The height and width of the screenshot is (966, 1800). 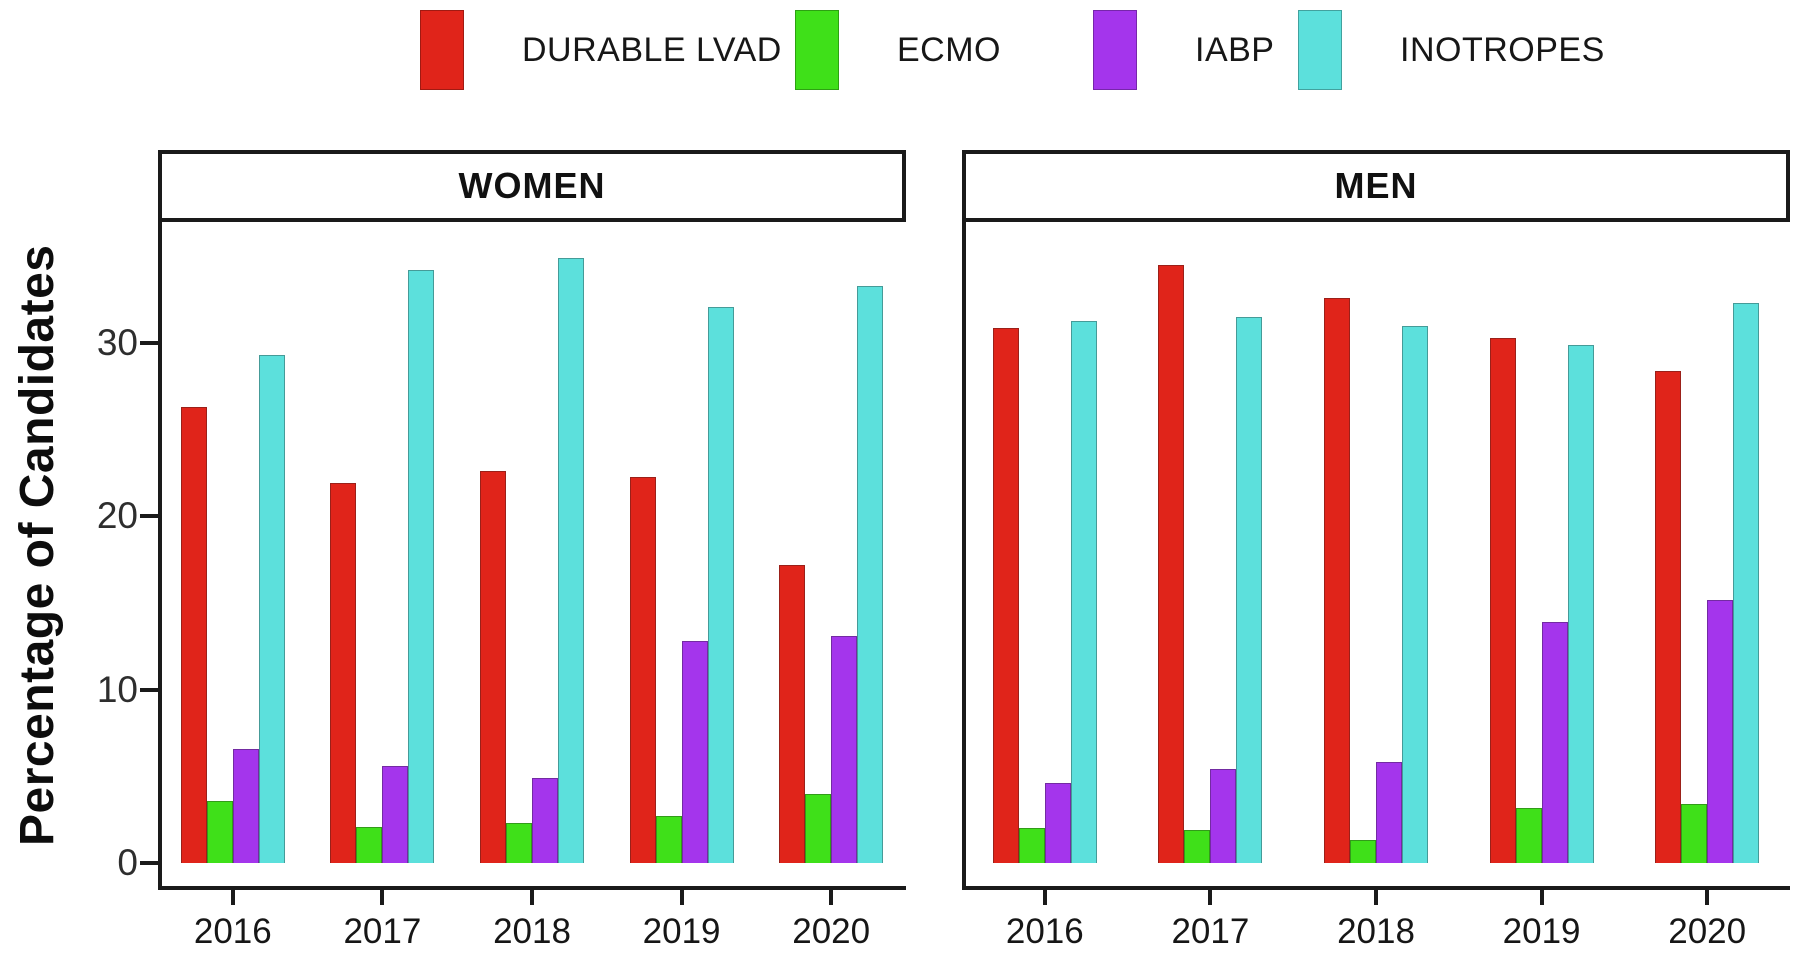 I want to click on legend-label-iabp: IABP, so click(x=1235, y=49).